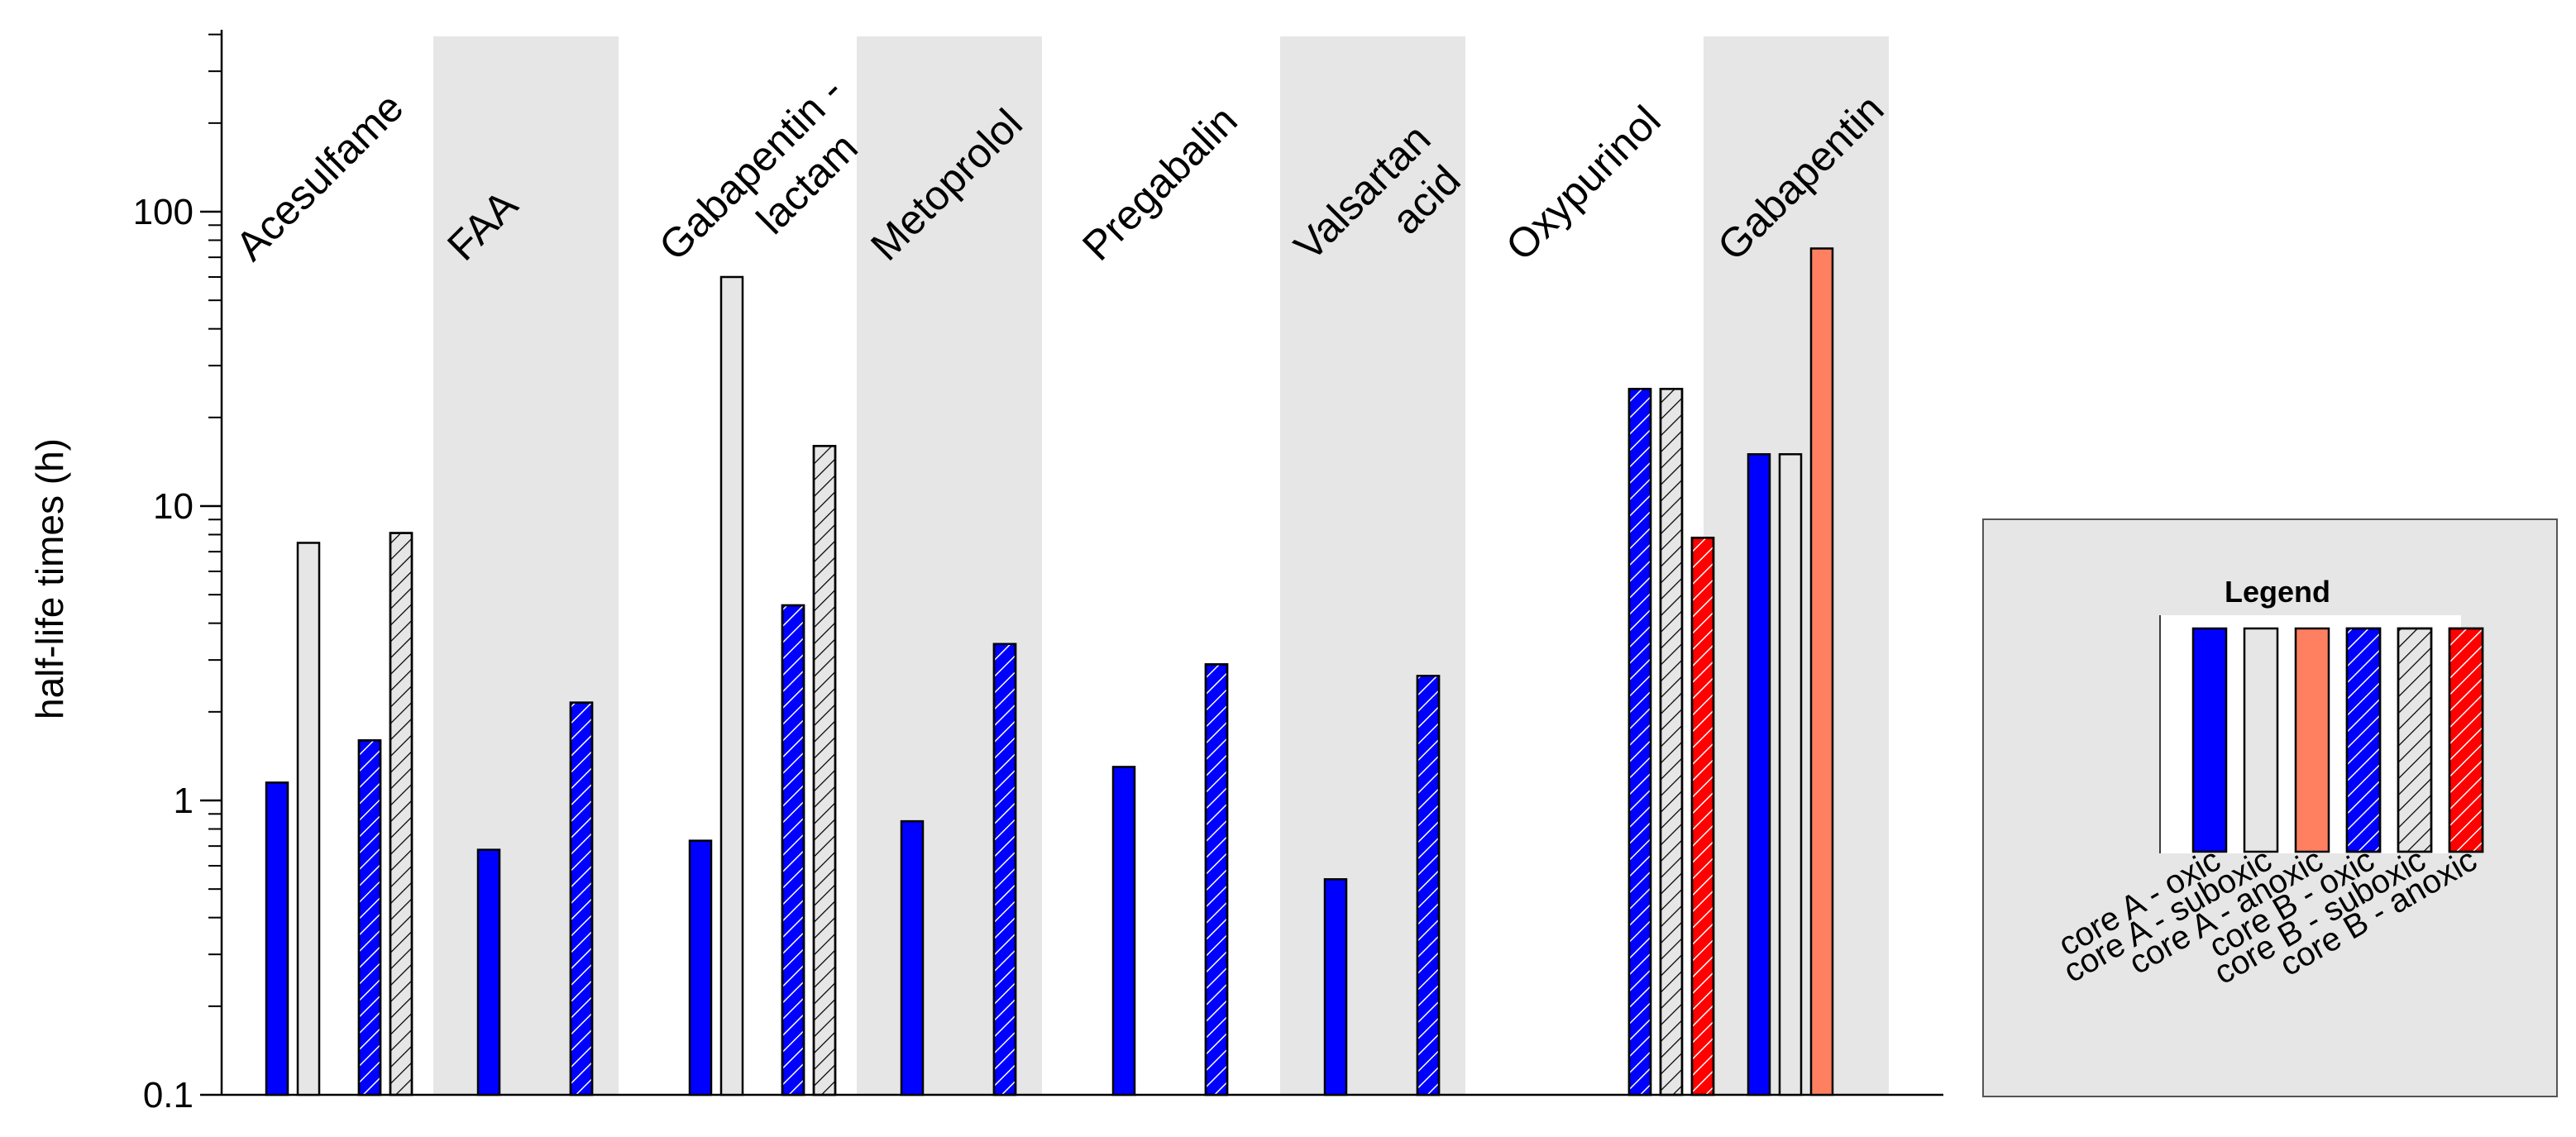  What do you see at coordinates (49, 579) in the screenshot?
I see `y-axis-title: half-life times (h)` at bounding box center [49, 579].